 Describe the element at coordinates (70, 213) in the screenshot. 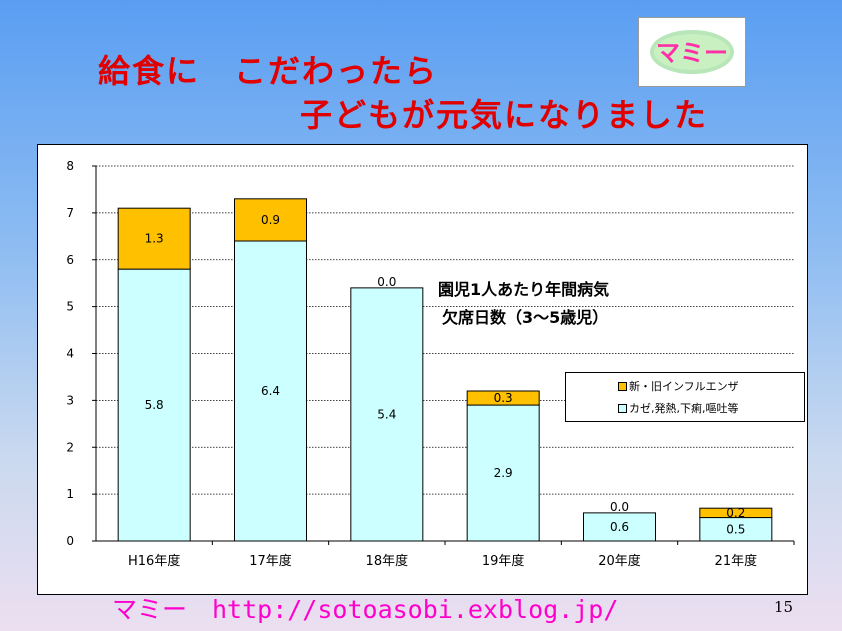

I see `y-tick-label: 7` at that location.